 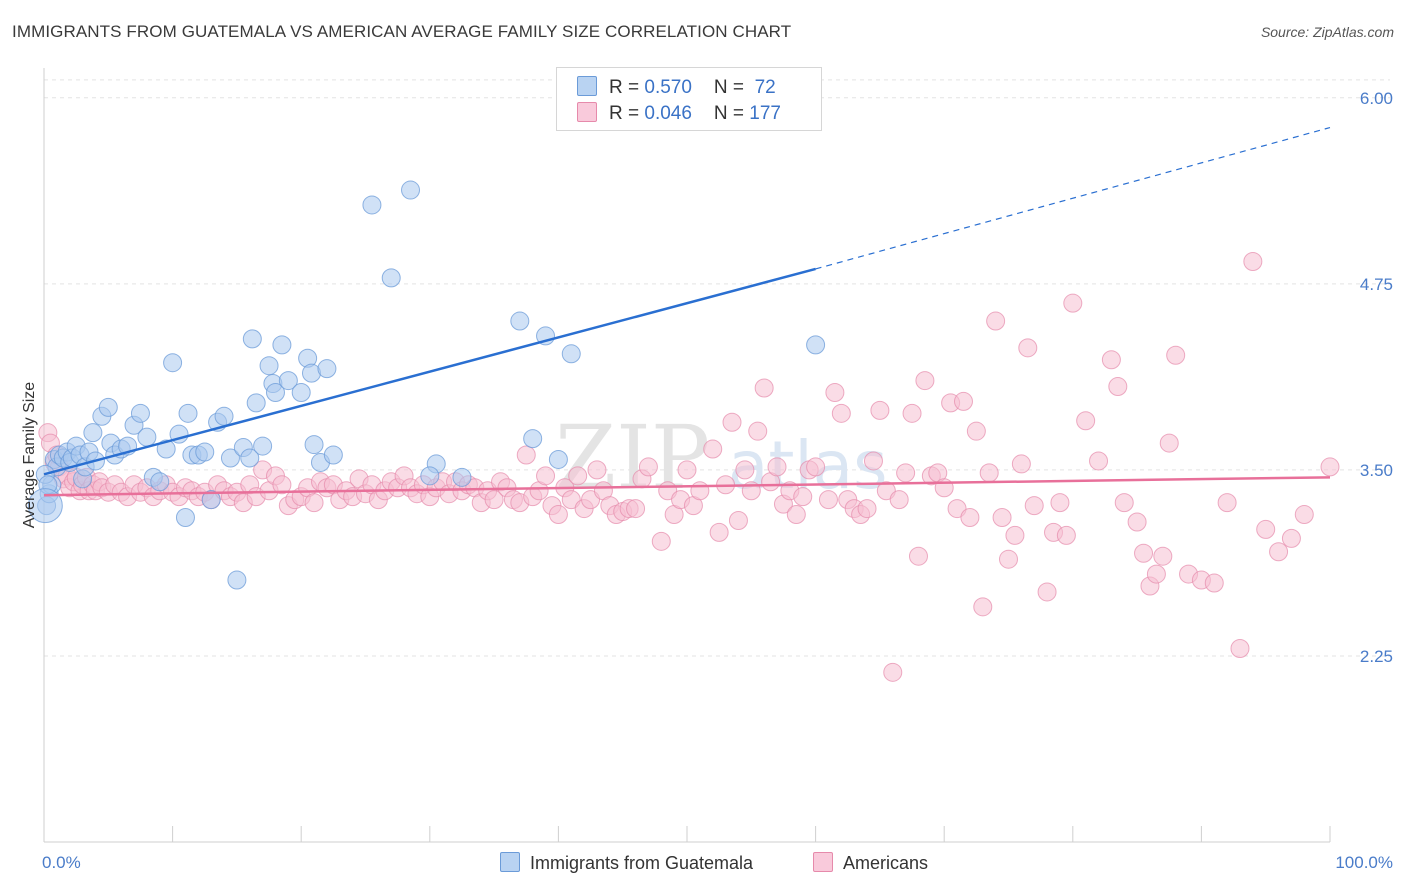 I want to click on bottom-legend-label: Immigrants from Guatemala, so click(x=642, y=863).